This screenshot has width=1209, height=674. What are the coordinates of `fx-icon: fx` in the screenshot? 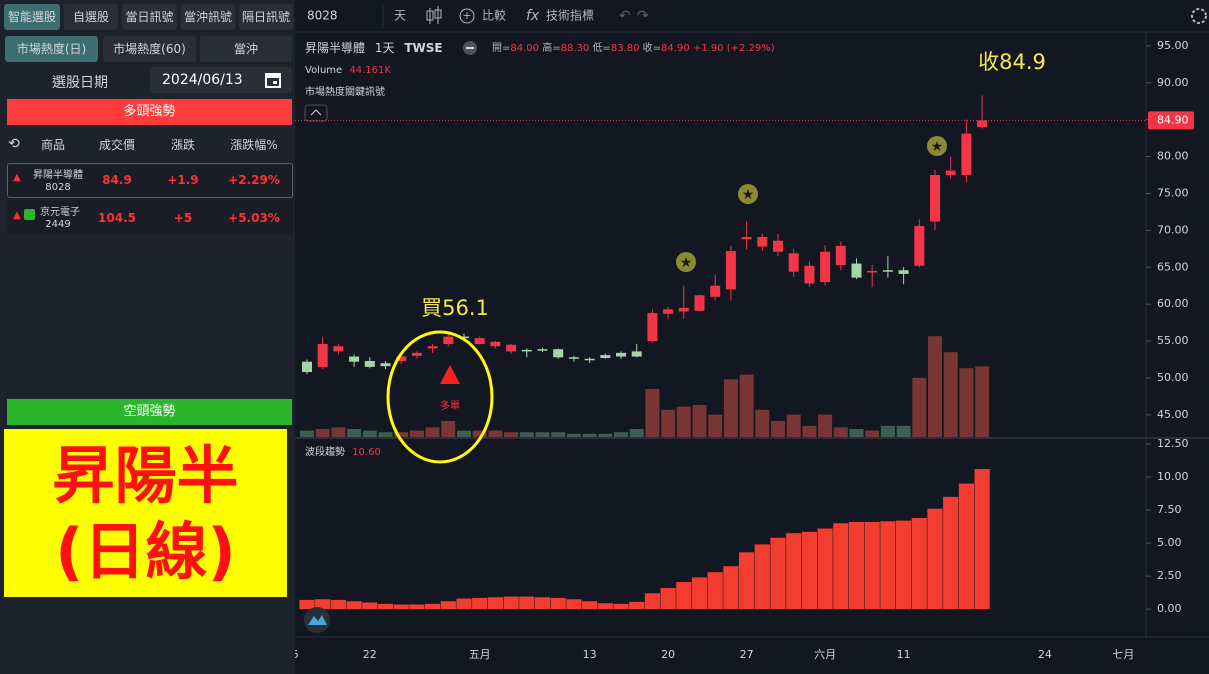 It's located at (533, 16).